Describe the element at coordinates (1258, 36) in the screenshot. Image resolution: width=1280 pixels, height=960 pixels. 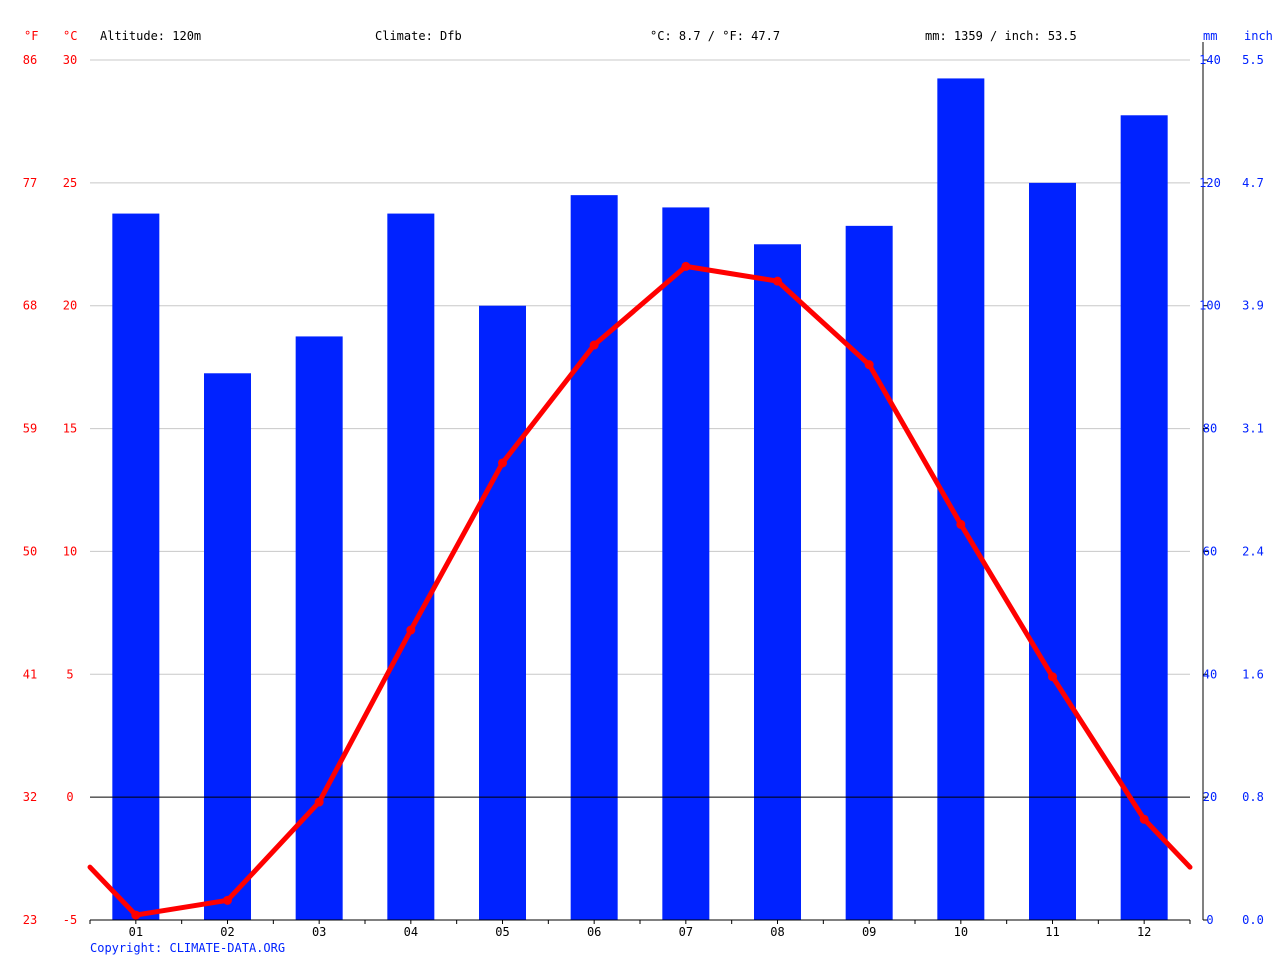
I see `inch-unit-label: inch` at that location.